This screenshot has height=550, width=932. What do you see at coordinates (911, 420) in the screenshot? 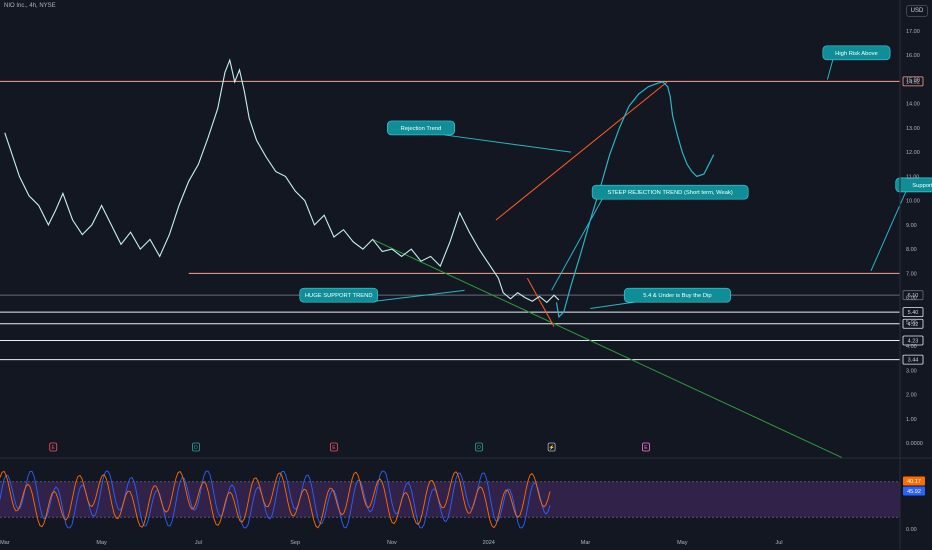
I see `y-tick-label: 1.00` at bounding box center [911, 420].